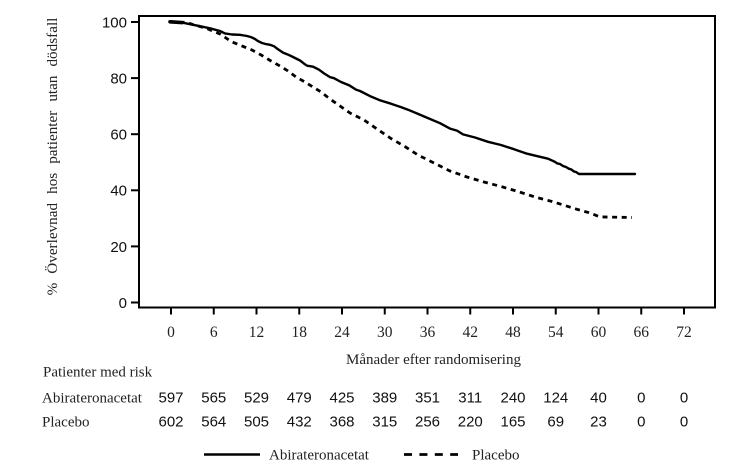 The image size is (742, 472). Describe the element at coordinates (118, 247) in the screenshot. I see `svg-text: 20` at that location.